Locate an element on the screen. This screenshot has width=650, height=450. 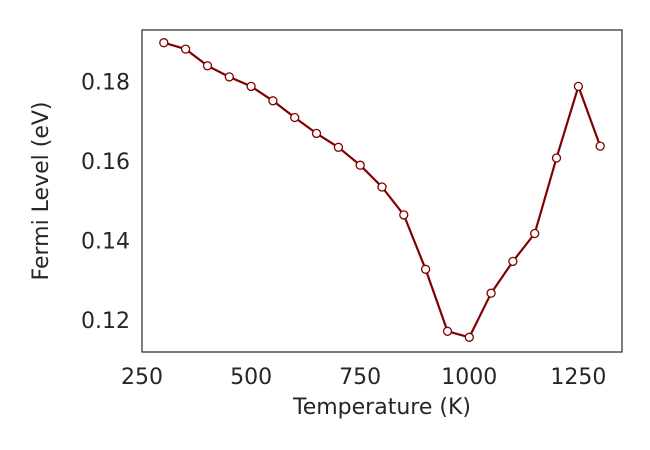
y-tick-label: 0.18 is located at coordinates (105, 83).